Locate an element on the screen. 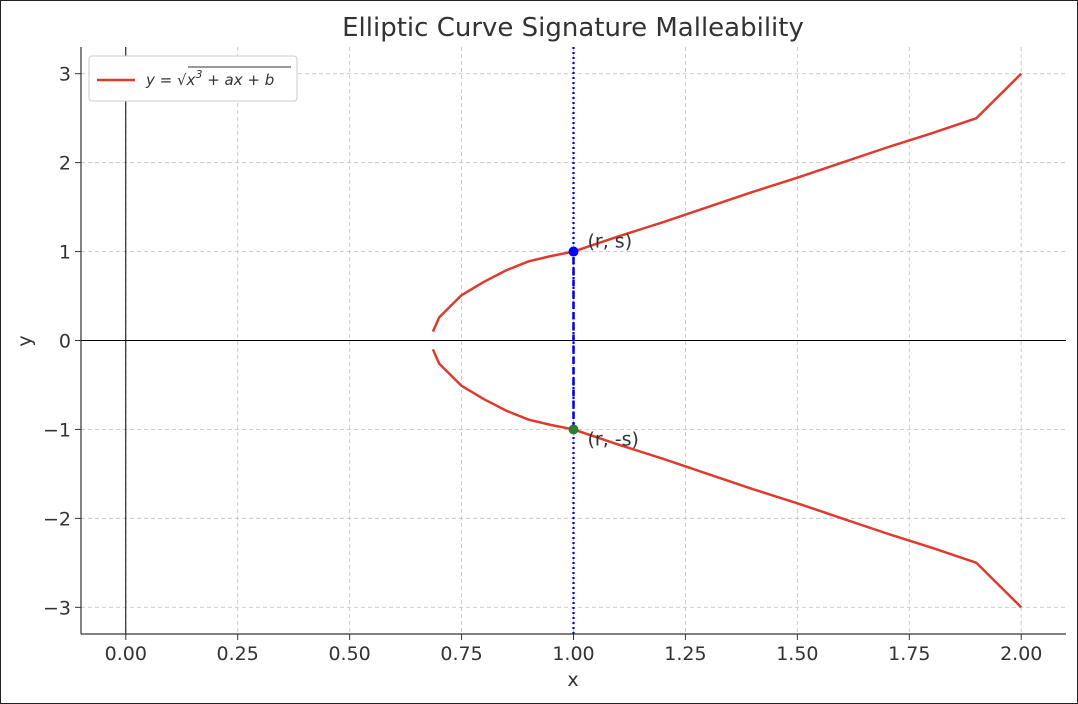 This screenshot has height=704, width=1078. y-tick-label: 3 is located at coordinates (65, 75).